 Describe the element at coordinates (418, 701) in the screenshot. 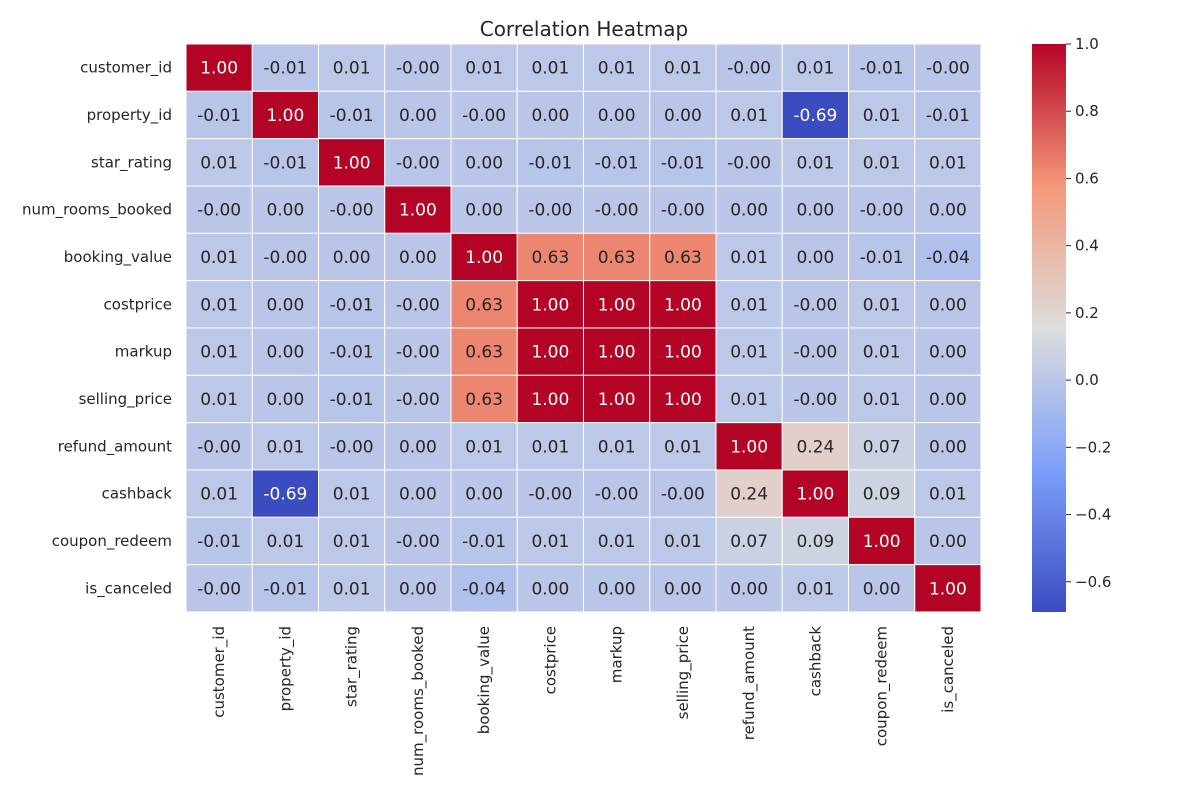

I see `column-tick-label: num_rooms_booked` at that location.